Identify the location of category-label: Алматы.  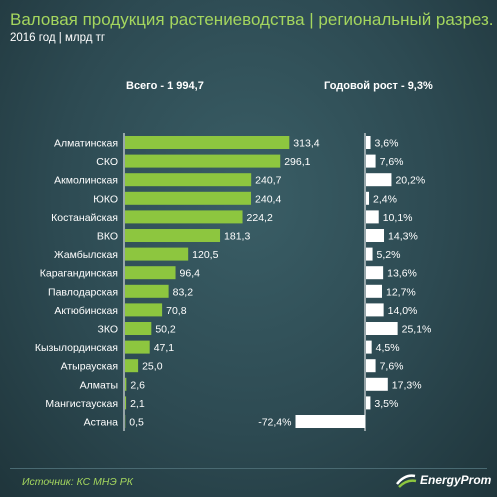
(99, 385).